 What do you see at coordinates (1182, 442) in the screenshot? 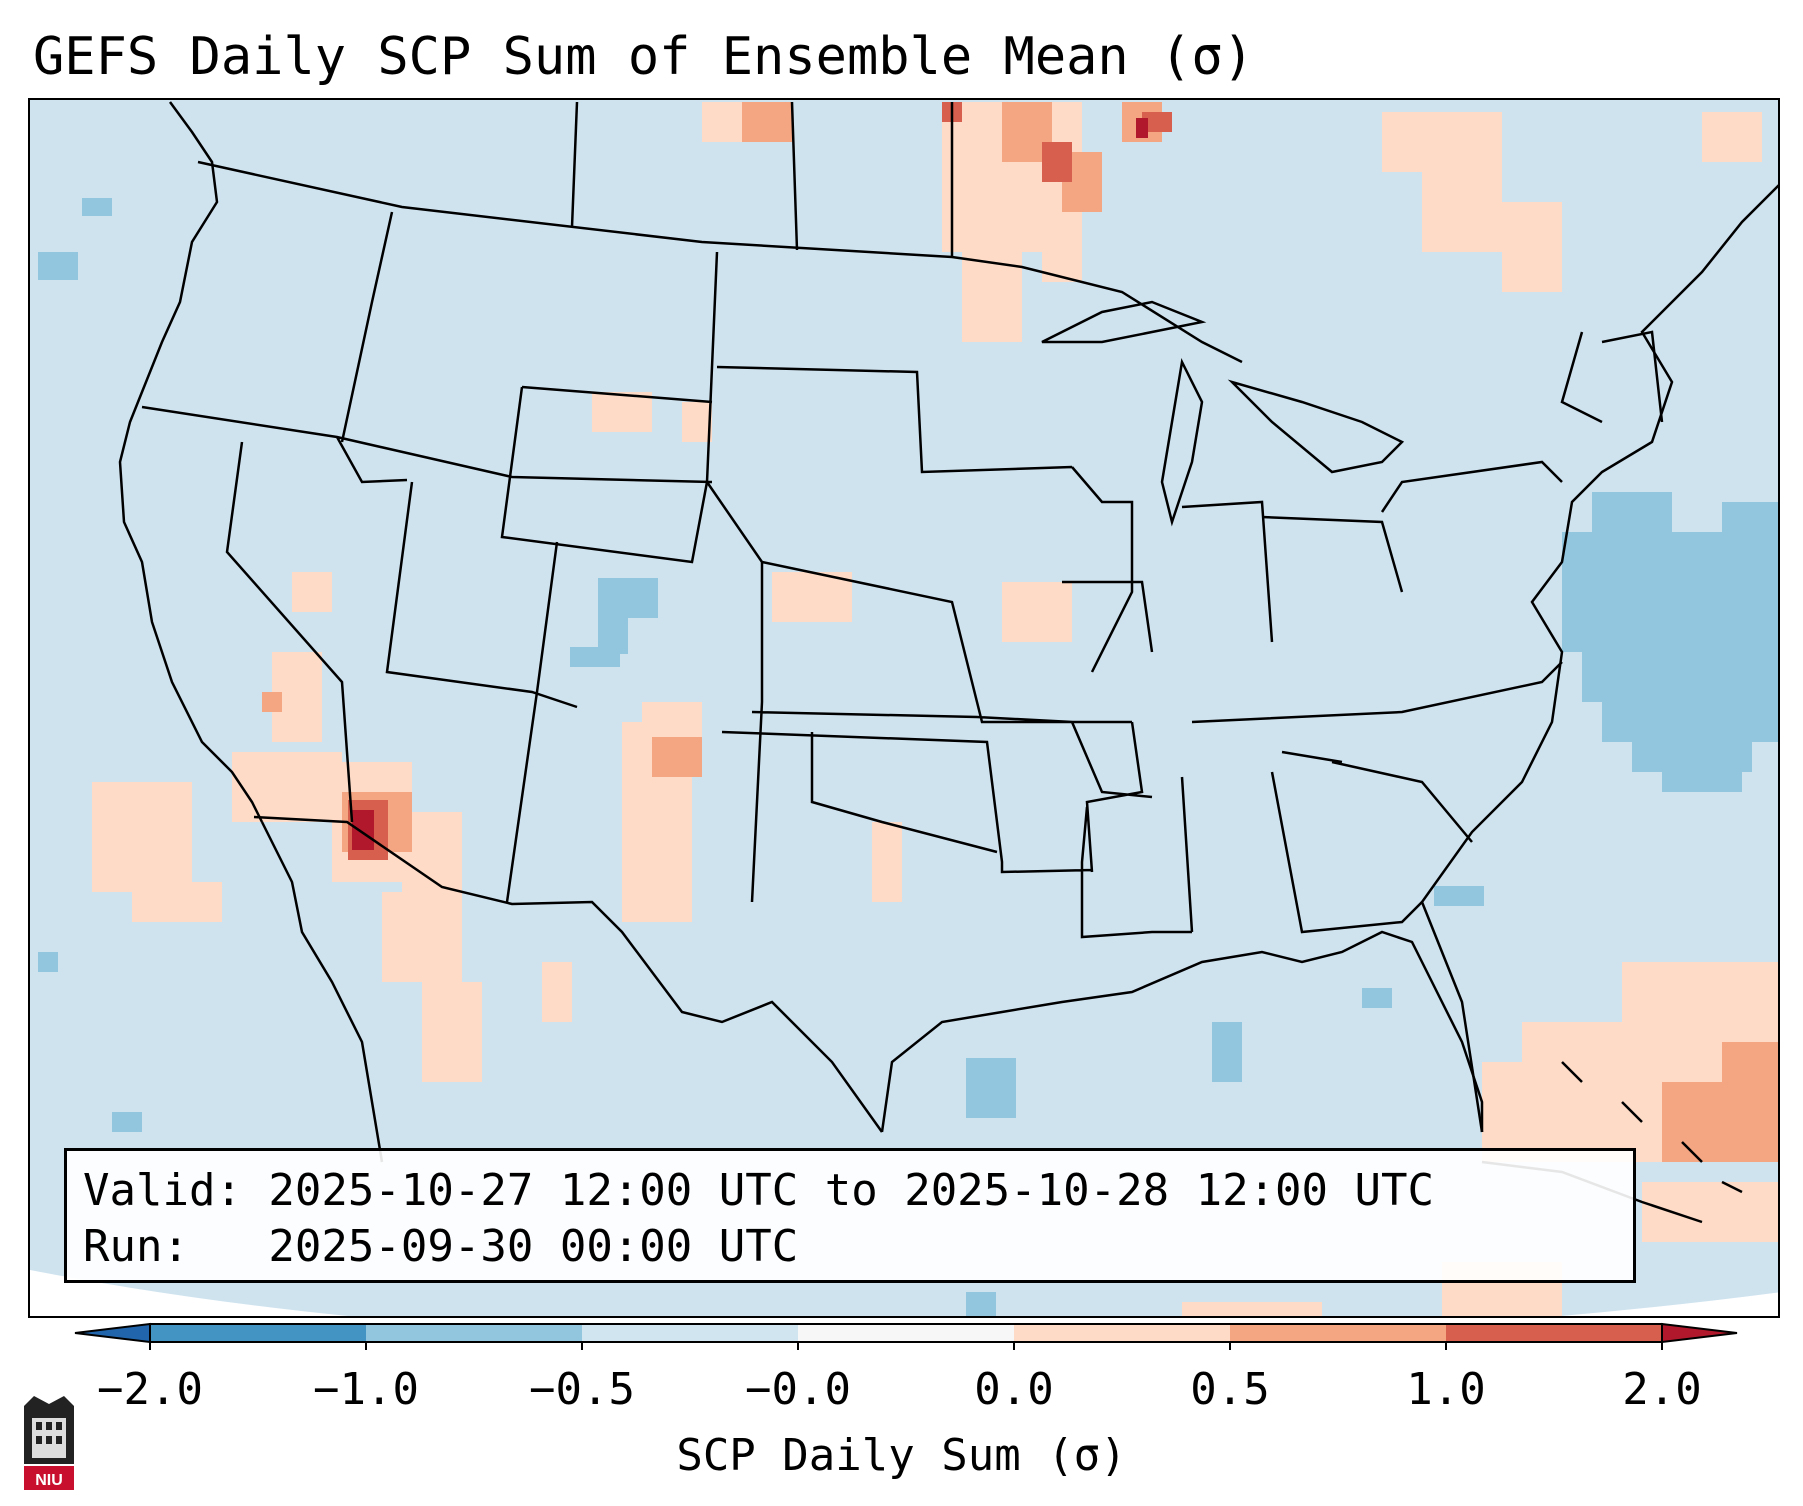
I see `lake-michigan` at bounding box center [1182, 442].